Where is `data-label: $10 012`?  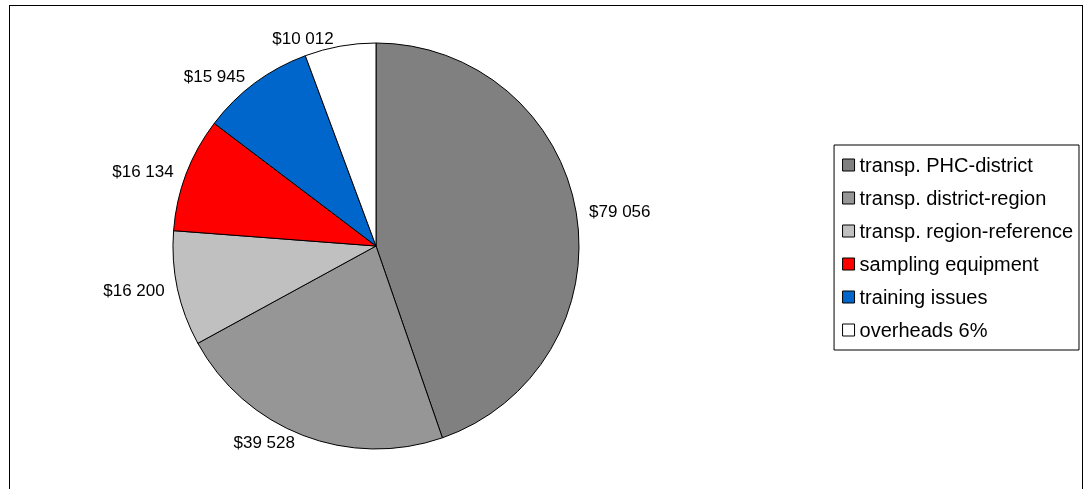 data-label: $10 012 is located at coordinates (303, 38).